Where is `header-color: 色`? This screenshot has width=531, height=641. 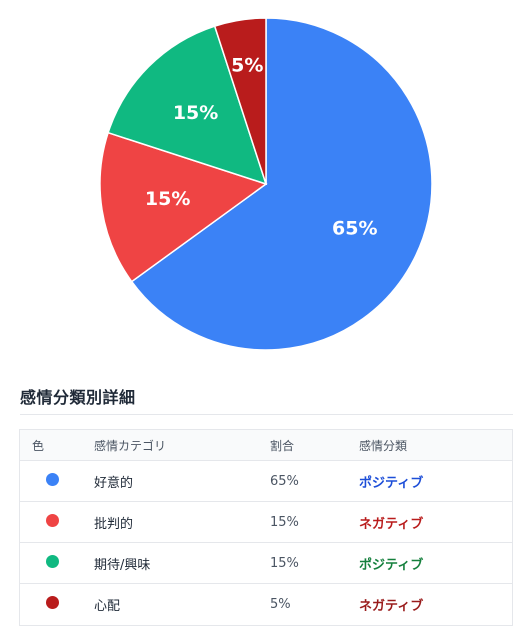
header-color: 色 is located at coordinates (38, 445).